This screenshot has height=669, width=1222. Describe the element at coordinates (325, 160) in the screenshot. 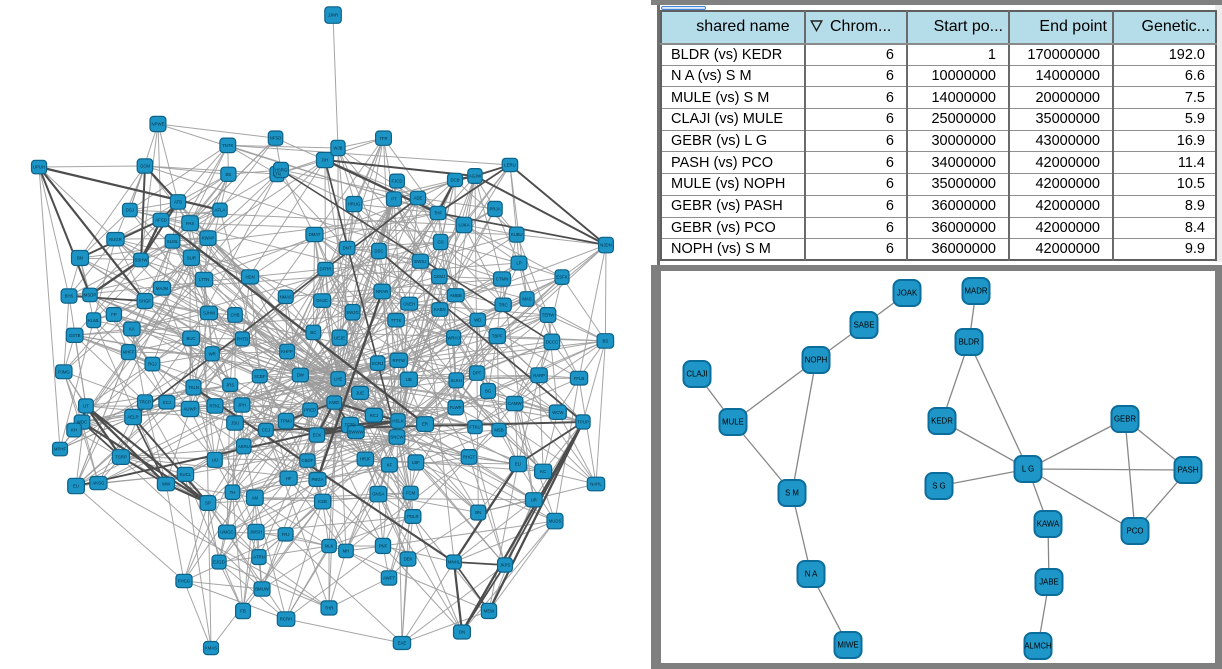

I see `svg-text: DH` at that location.